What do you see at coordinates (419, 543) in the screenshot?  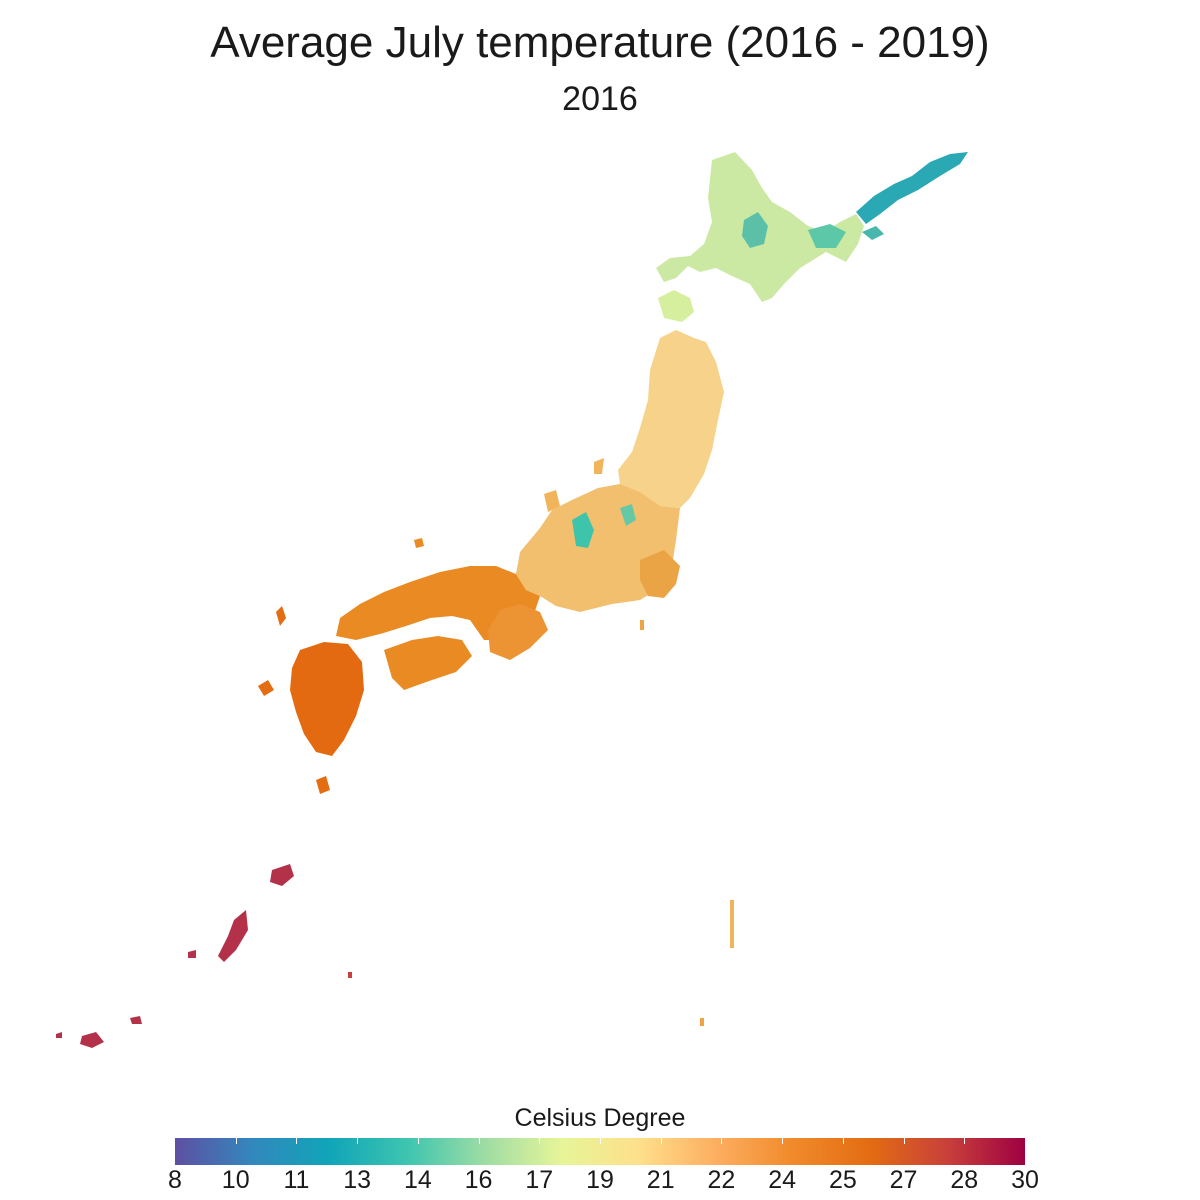 I see `region-oki` at bounding box center [419, 543].